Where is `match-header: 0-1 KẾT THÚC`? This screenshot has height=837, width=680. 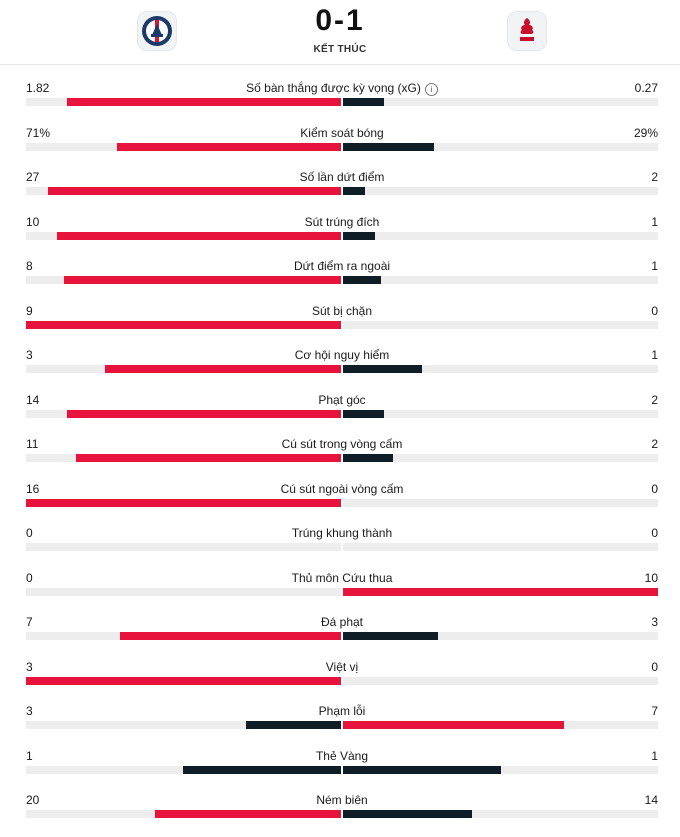 match-header: 0-1 KẾT THÚC is located at coordinates (340, 32).